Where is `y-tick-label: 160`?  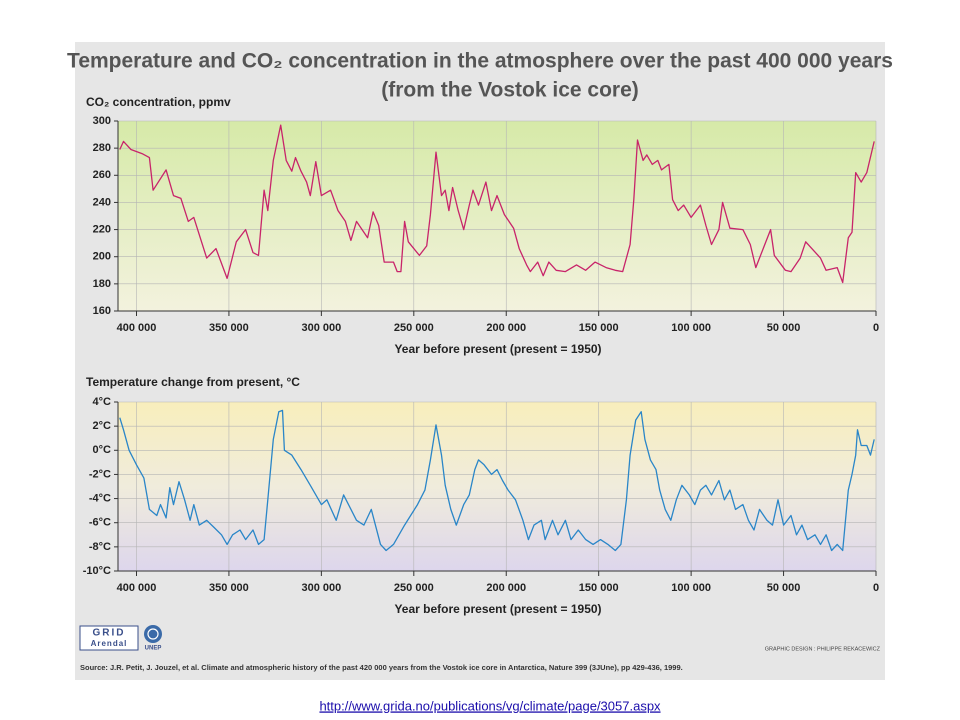
y-tick-label: 160 is located at coordinates (102, 311).